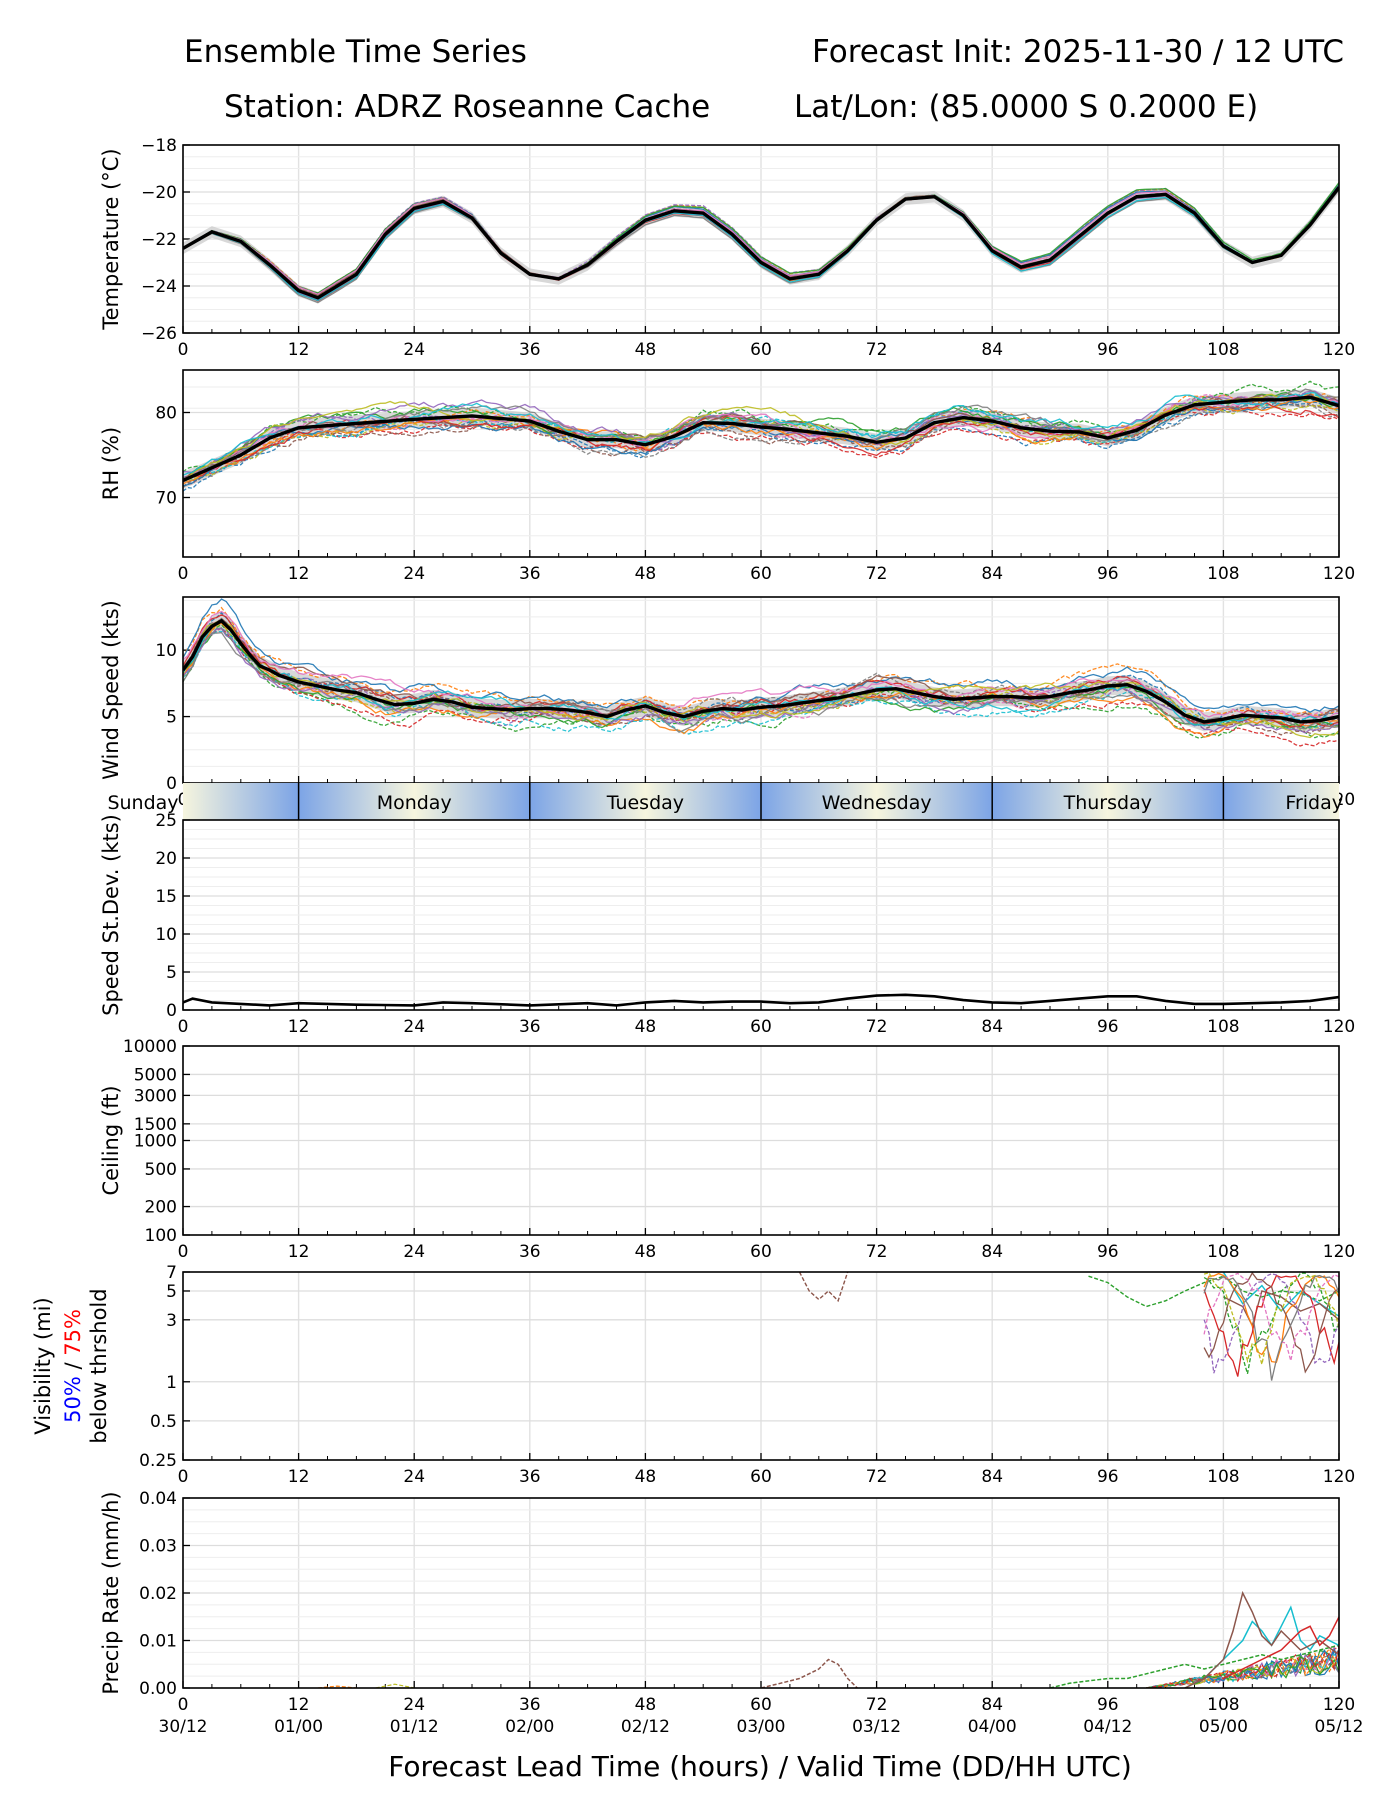  What do you see at coordinates (828, 1639) in the screenshot?
I see `precip-members` at bounding box center [828, 1639].